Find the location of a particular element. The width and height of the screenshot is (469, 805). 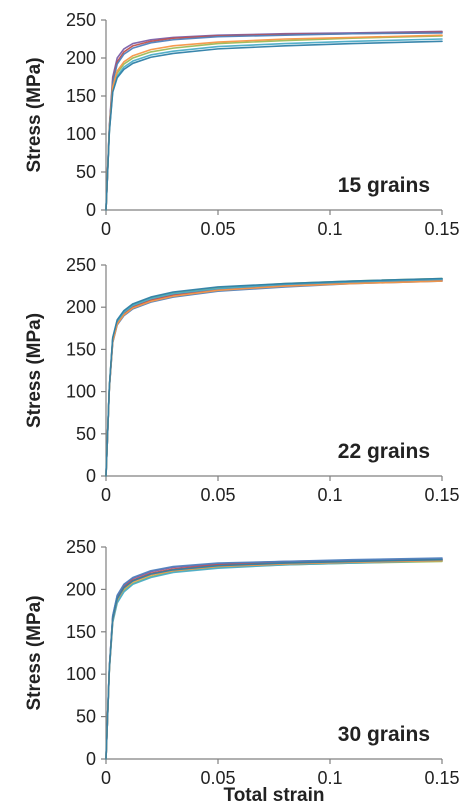

panel-annotation: 30 grains is located at coordinates (384, 734).